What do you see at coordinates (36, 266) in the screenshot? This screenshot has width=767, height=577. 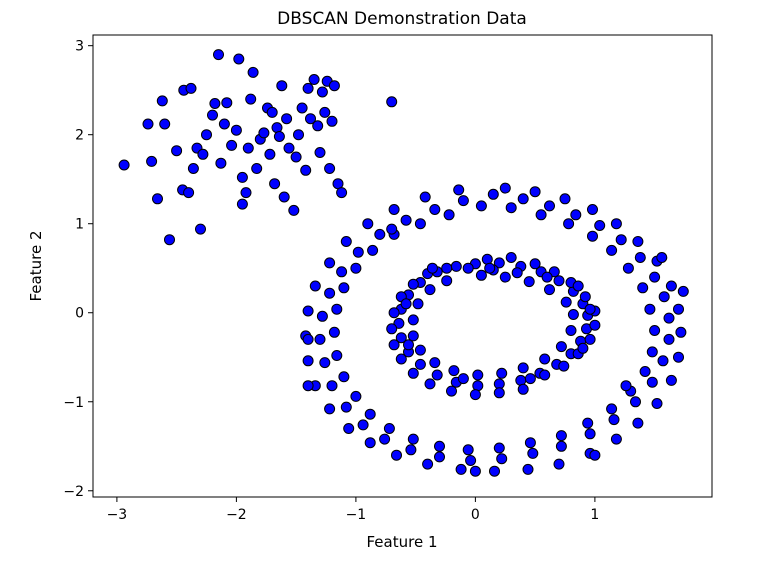 I see `y-axis-label: Feature 2` at bounding box center [36, 266].